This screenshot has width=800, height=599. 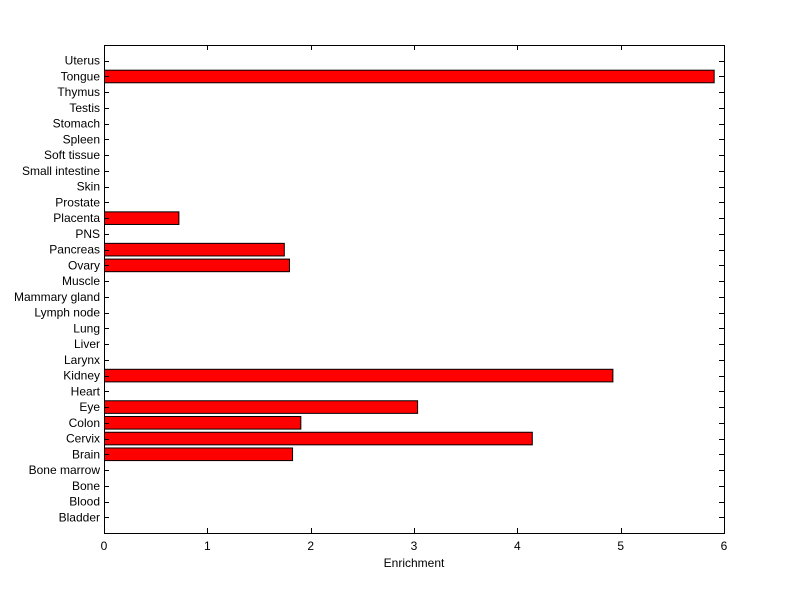 I want to click on x-tick-label: 6, so click(x=724, y=546).